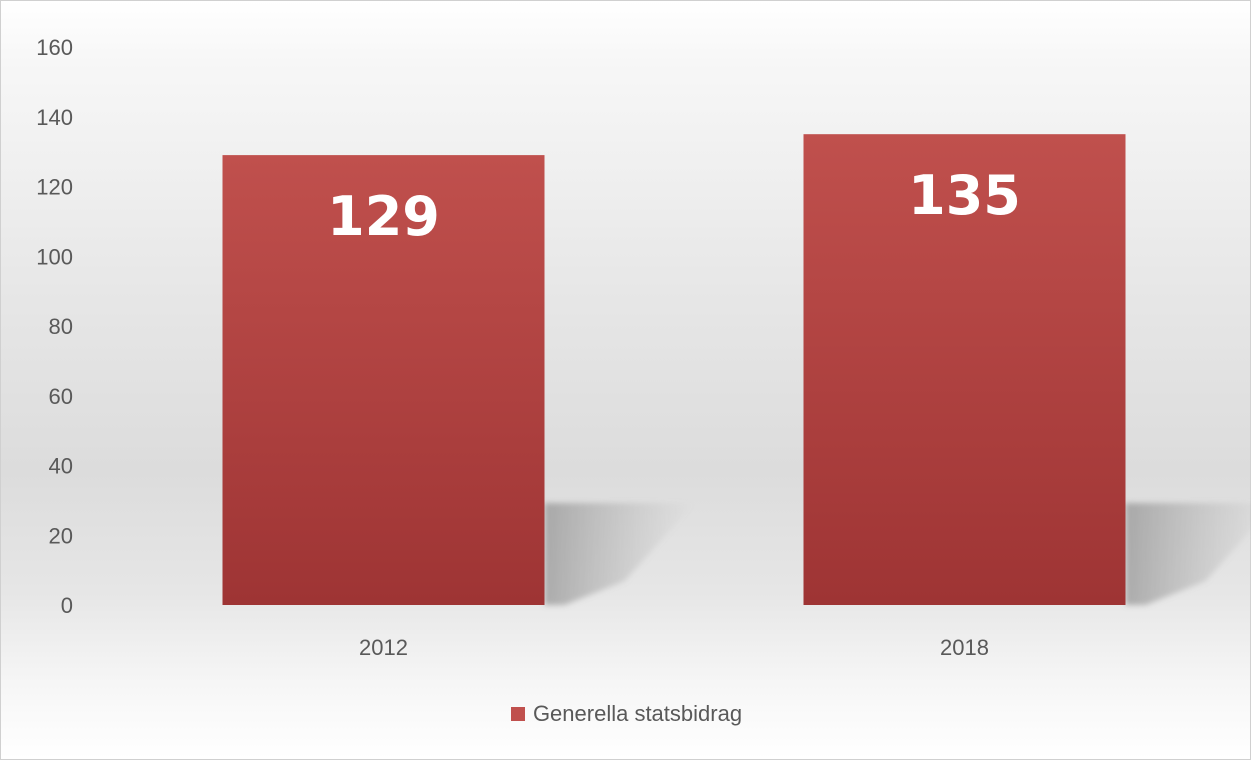 The width and height of the screenshot is (1251, 761). Describe the element at coordinates (61, 396) in the screenshot. I see `y-tick-label: 60` at that location.